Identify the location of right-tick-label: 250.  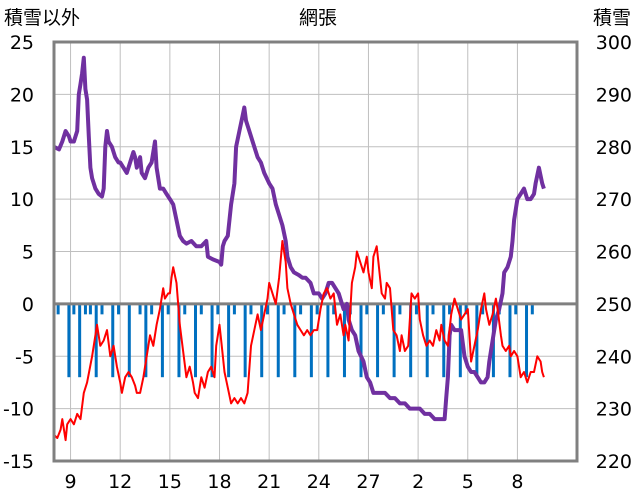
(614, 305).